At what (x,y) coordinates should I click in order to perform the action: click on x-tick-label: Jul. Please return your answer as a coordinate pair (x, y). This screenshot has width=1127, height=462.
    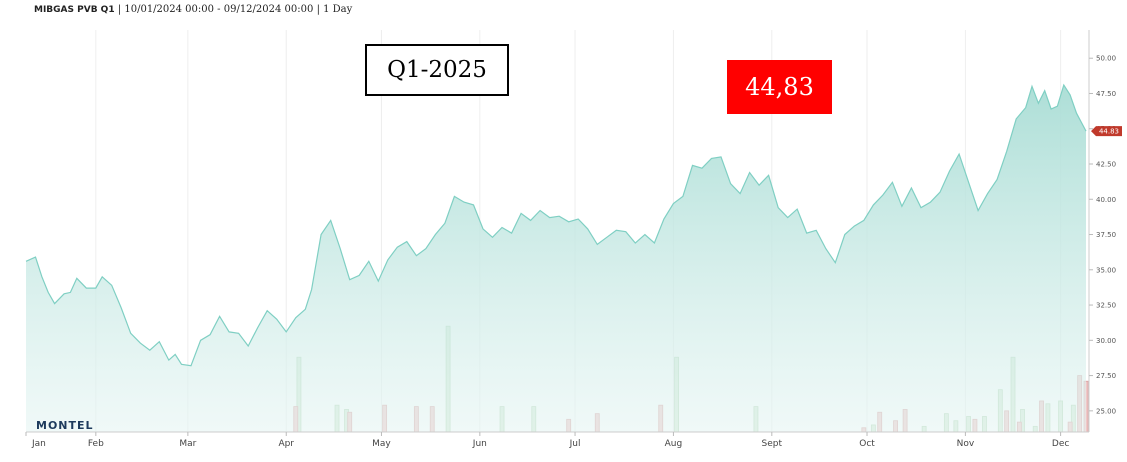
    Looking at the image, I should click on (575, 444).